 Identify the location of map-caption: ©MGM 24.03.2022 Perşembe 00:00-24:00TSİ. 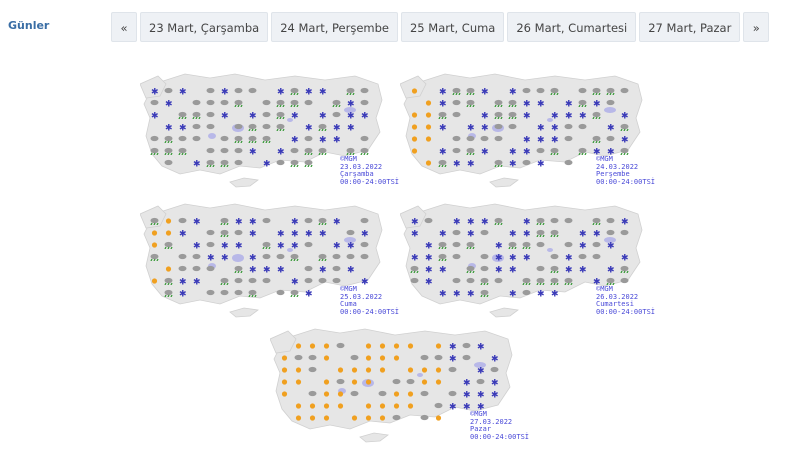
(626, 170).